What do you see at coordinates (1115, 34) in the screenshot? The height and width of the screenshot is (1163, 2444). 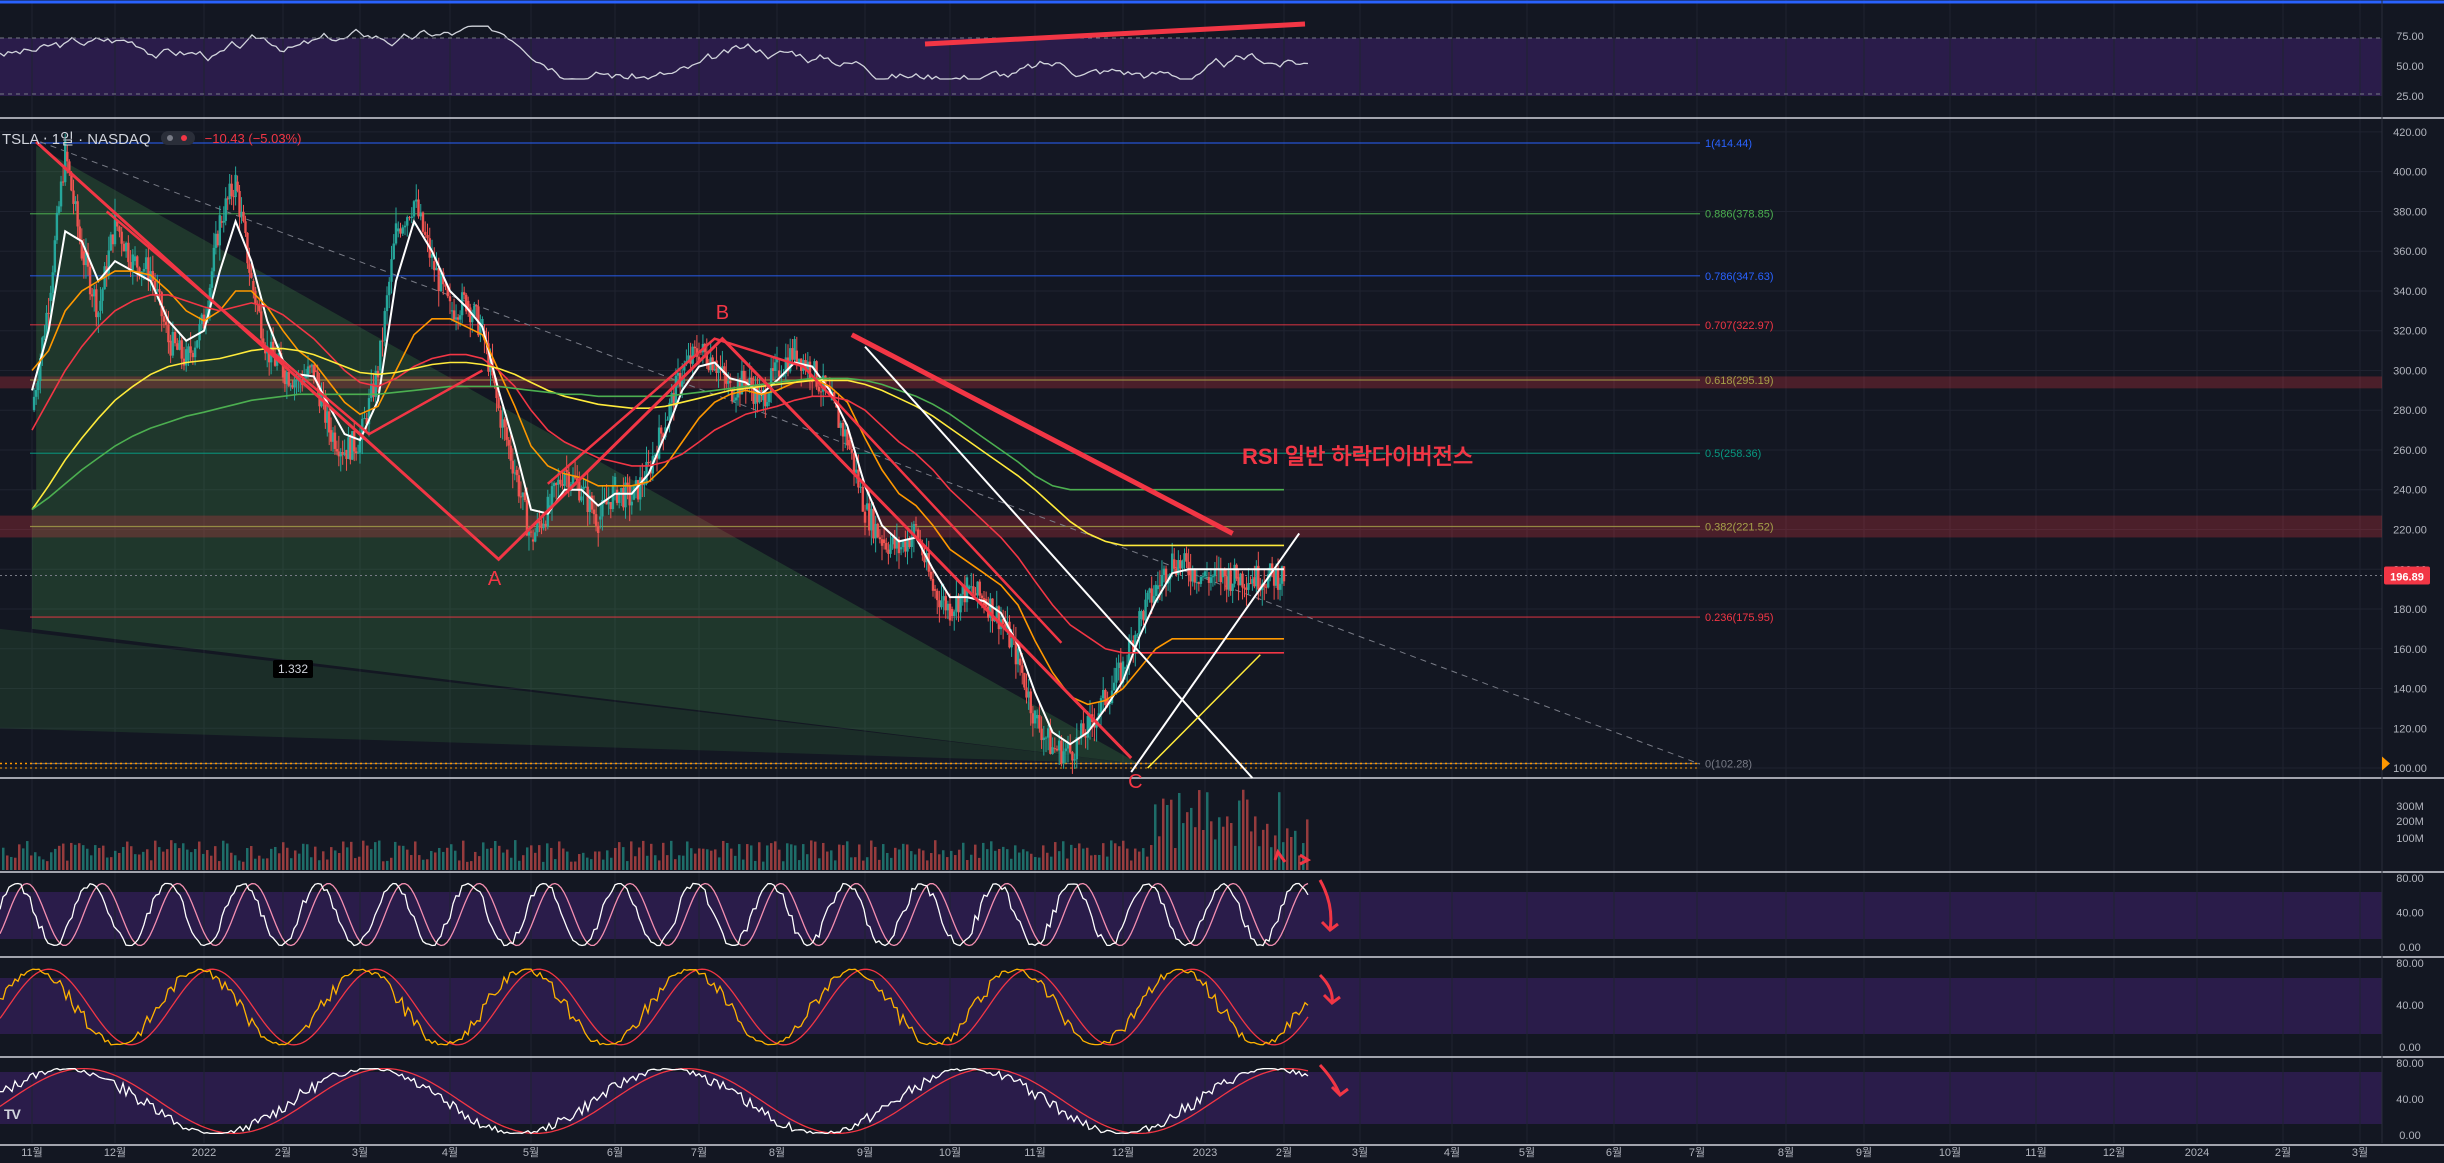 I see `rsi-divergence-line` at bounding box center [1115, 34].